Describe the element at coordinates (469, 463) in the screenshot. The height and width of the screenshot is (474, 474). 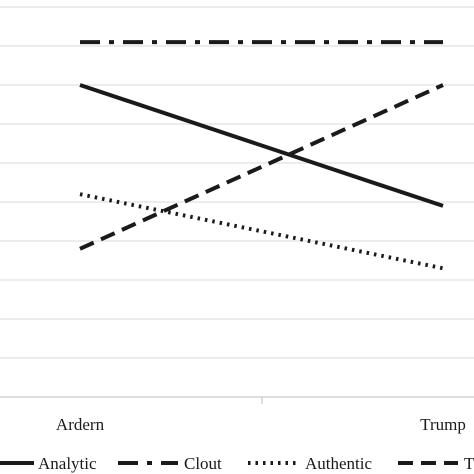
I see `legend-label-t: T` at that location.